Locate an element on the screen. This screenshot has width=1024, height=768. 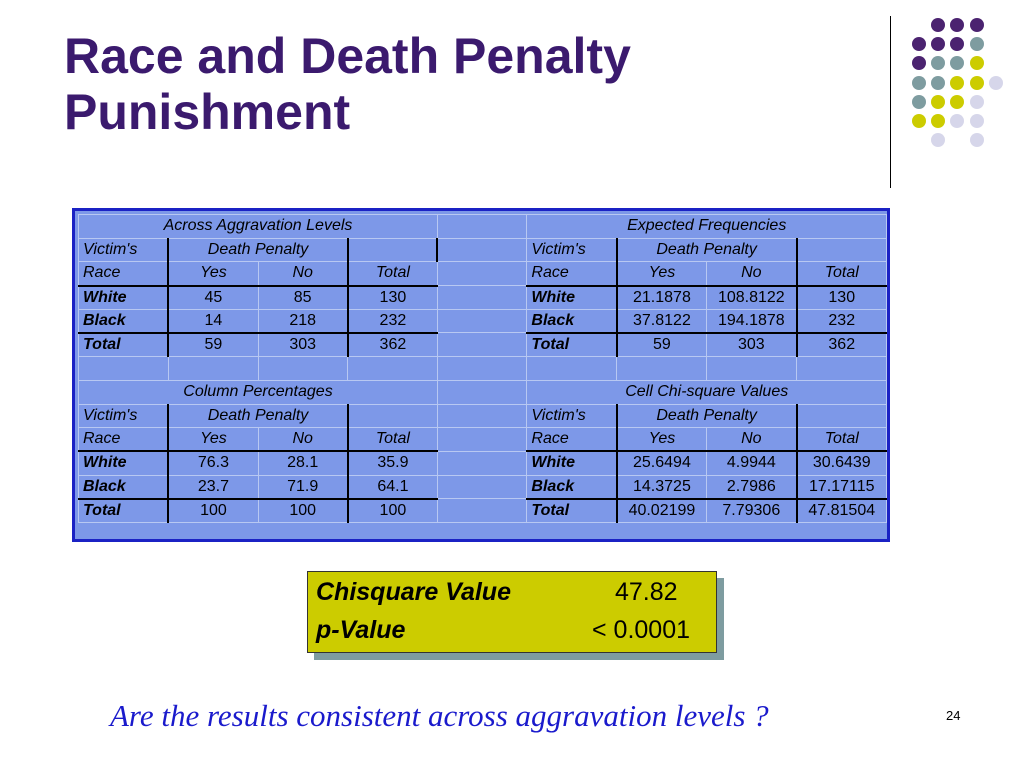
table-title-colpct: Column Percentages is located at coordinates (258, 392).